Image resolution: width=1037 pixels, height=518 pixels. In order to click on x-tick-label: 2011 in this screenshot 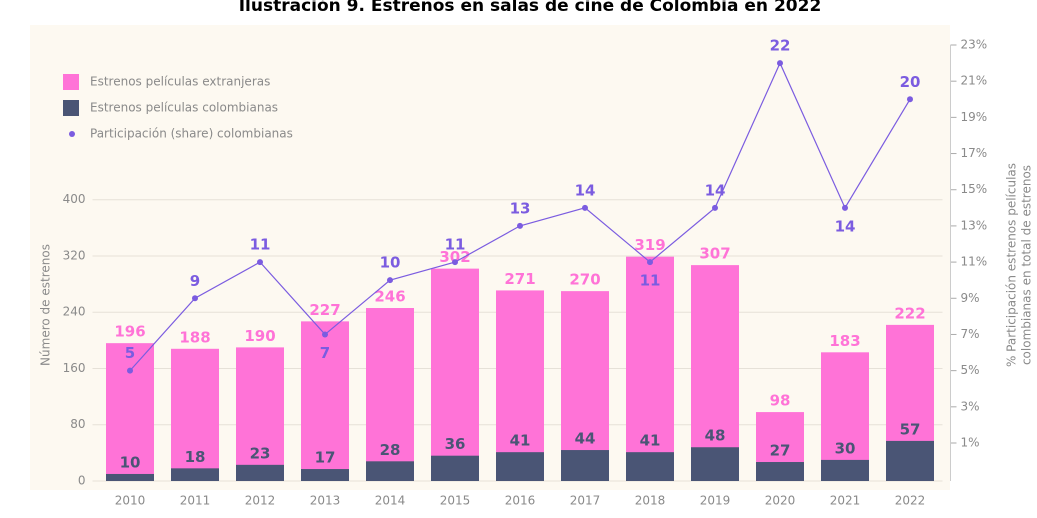, I will do `click(195, 501)`.